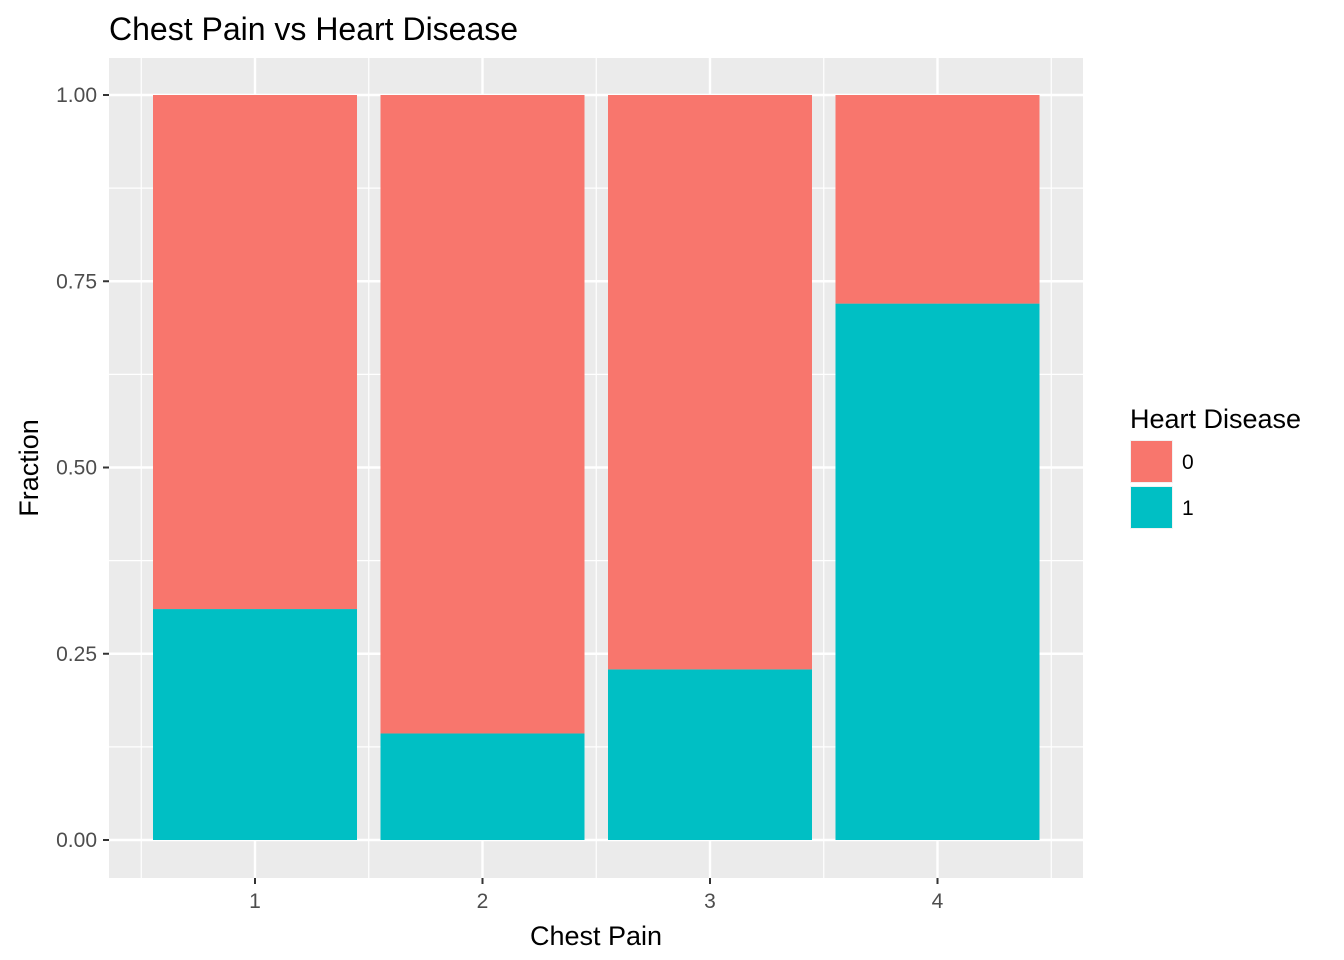 This screenshot has width=1344, height=960. What do you see at coordinates (483, 901) in the screenshot?
I see `x-tick-label: 2` at bounding box center [483, 901].